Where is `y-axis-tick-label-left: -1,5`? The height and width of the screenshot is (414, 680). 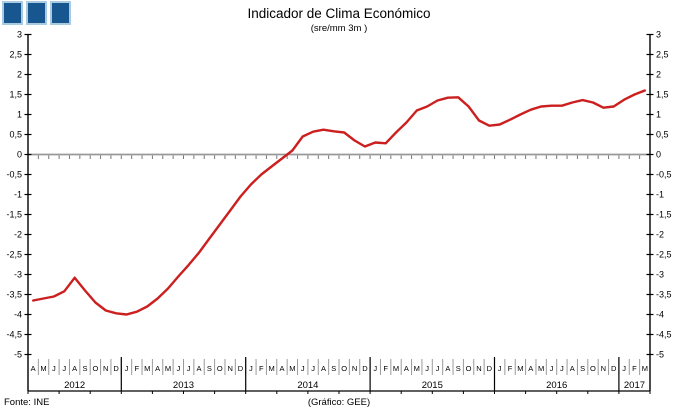 y-axis-tick-label-left: -1,5 is located at coordinates (14, 215).